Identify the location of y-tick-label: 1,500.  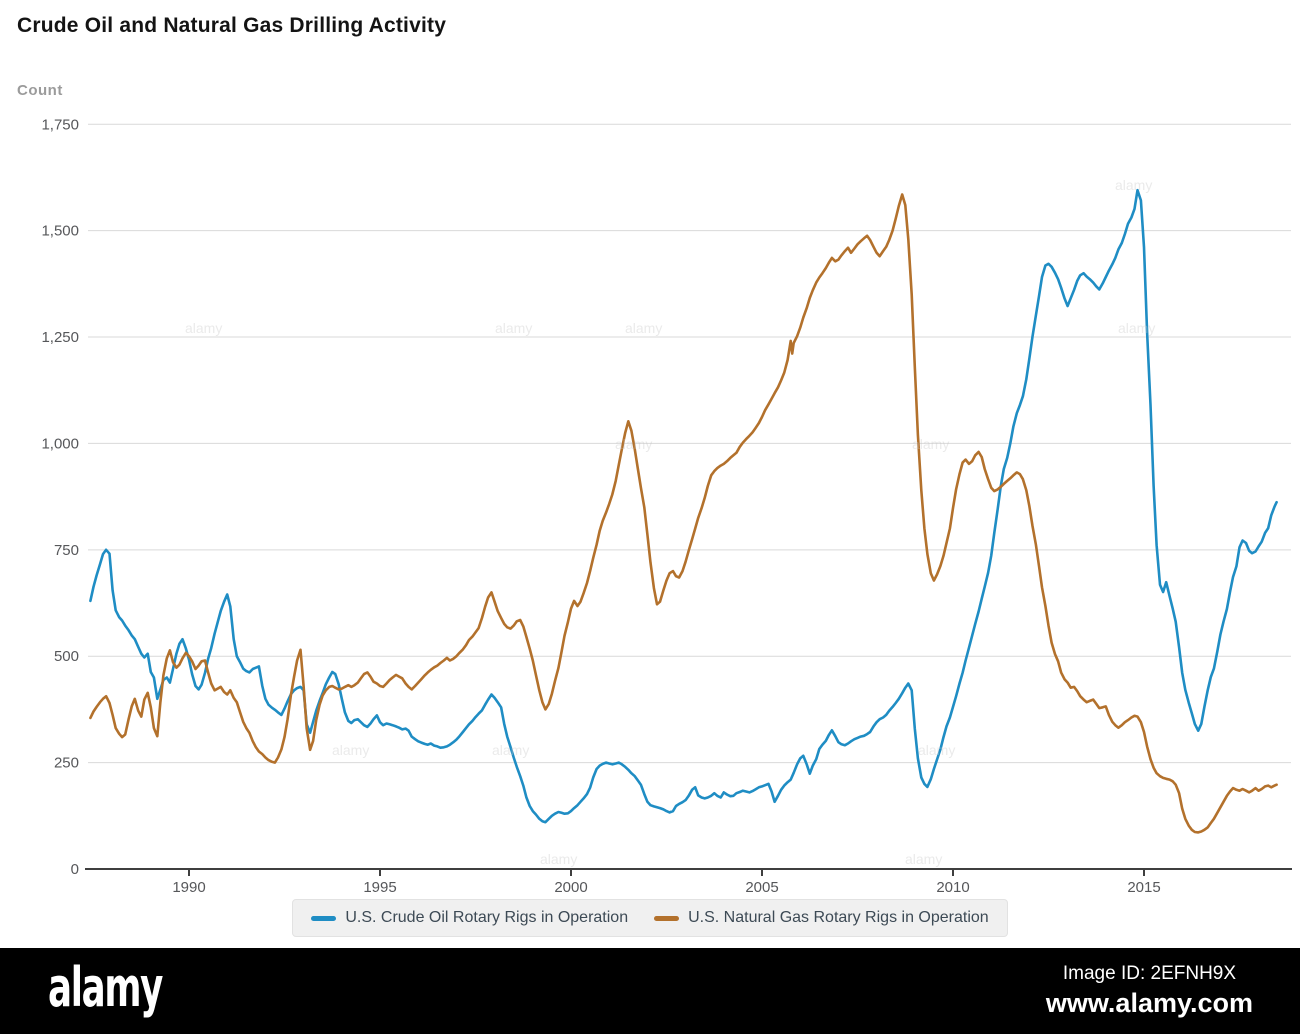
(60, 231).